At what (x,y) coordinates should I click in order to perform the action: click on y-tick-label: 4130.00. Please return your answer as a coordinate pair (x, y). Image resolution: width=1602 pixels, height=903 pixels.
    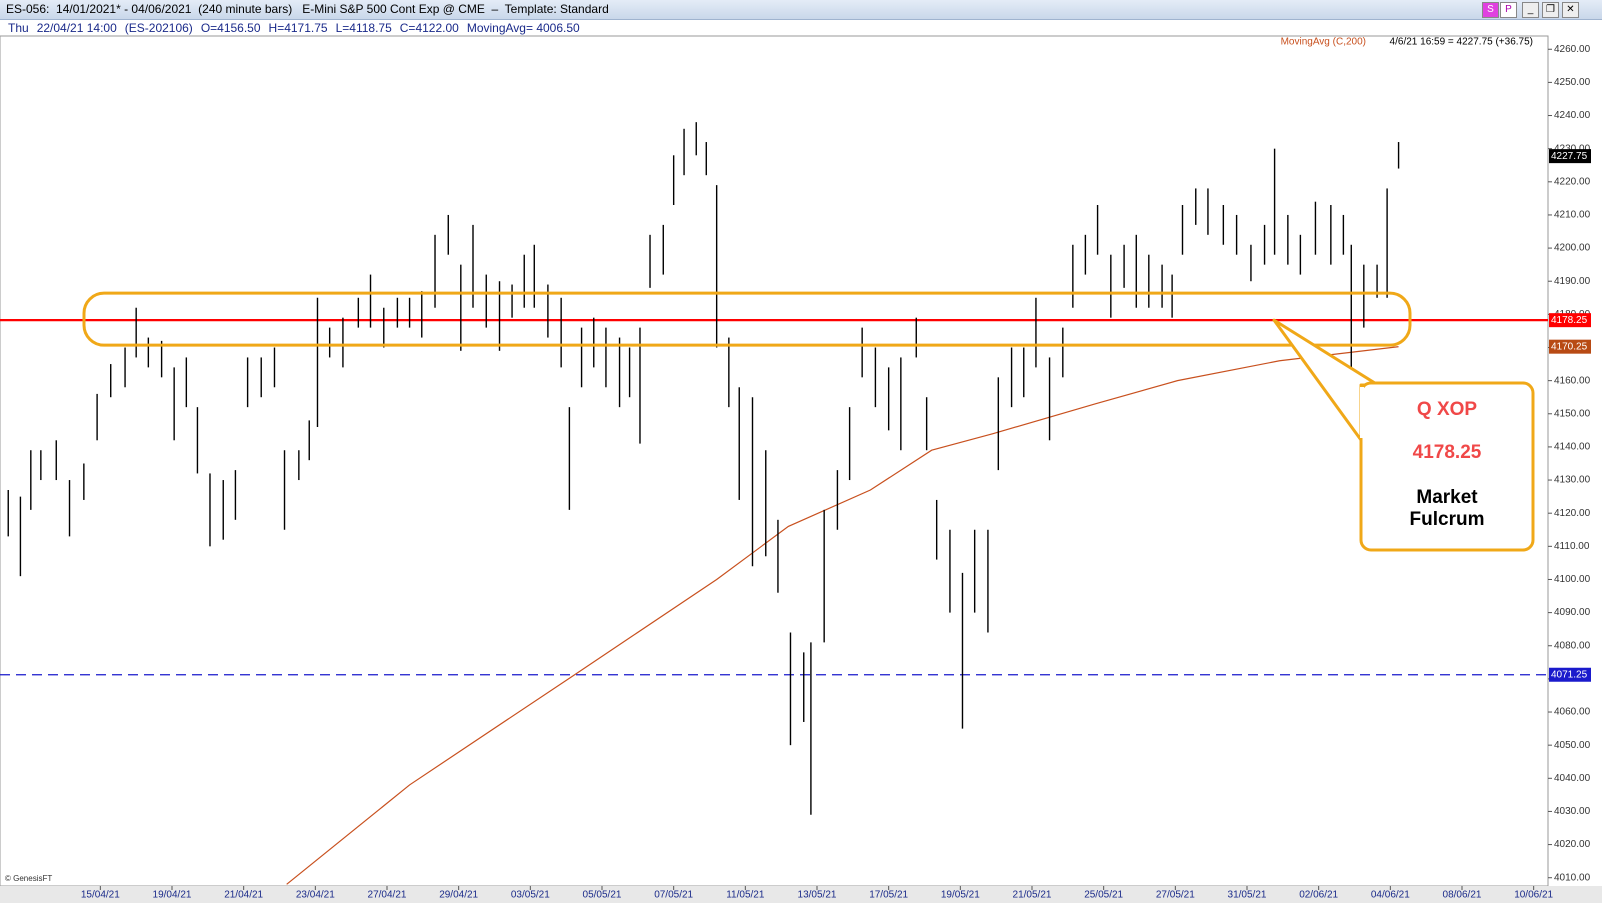
    Looking at the image, I should click on (1572, 480).